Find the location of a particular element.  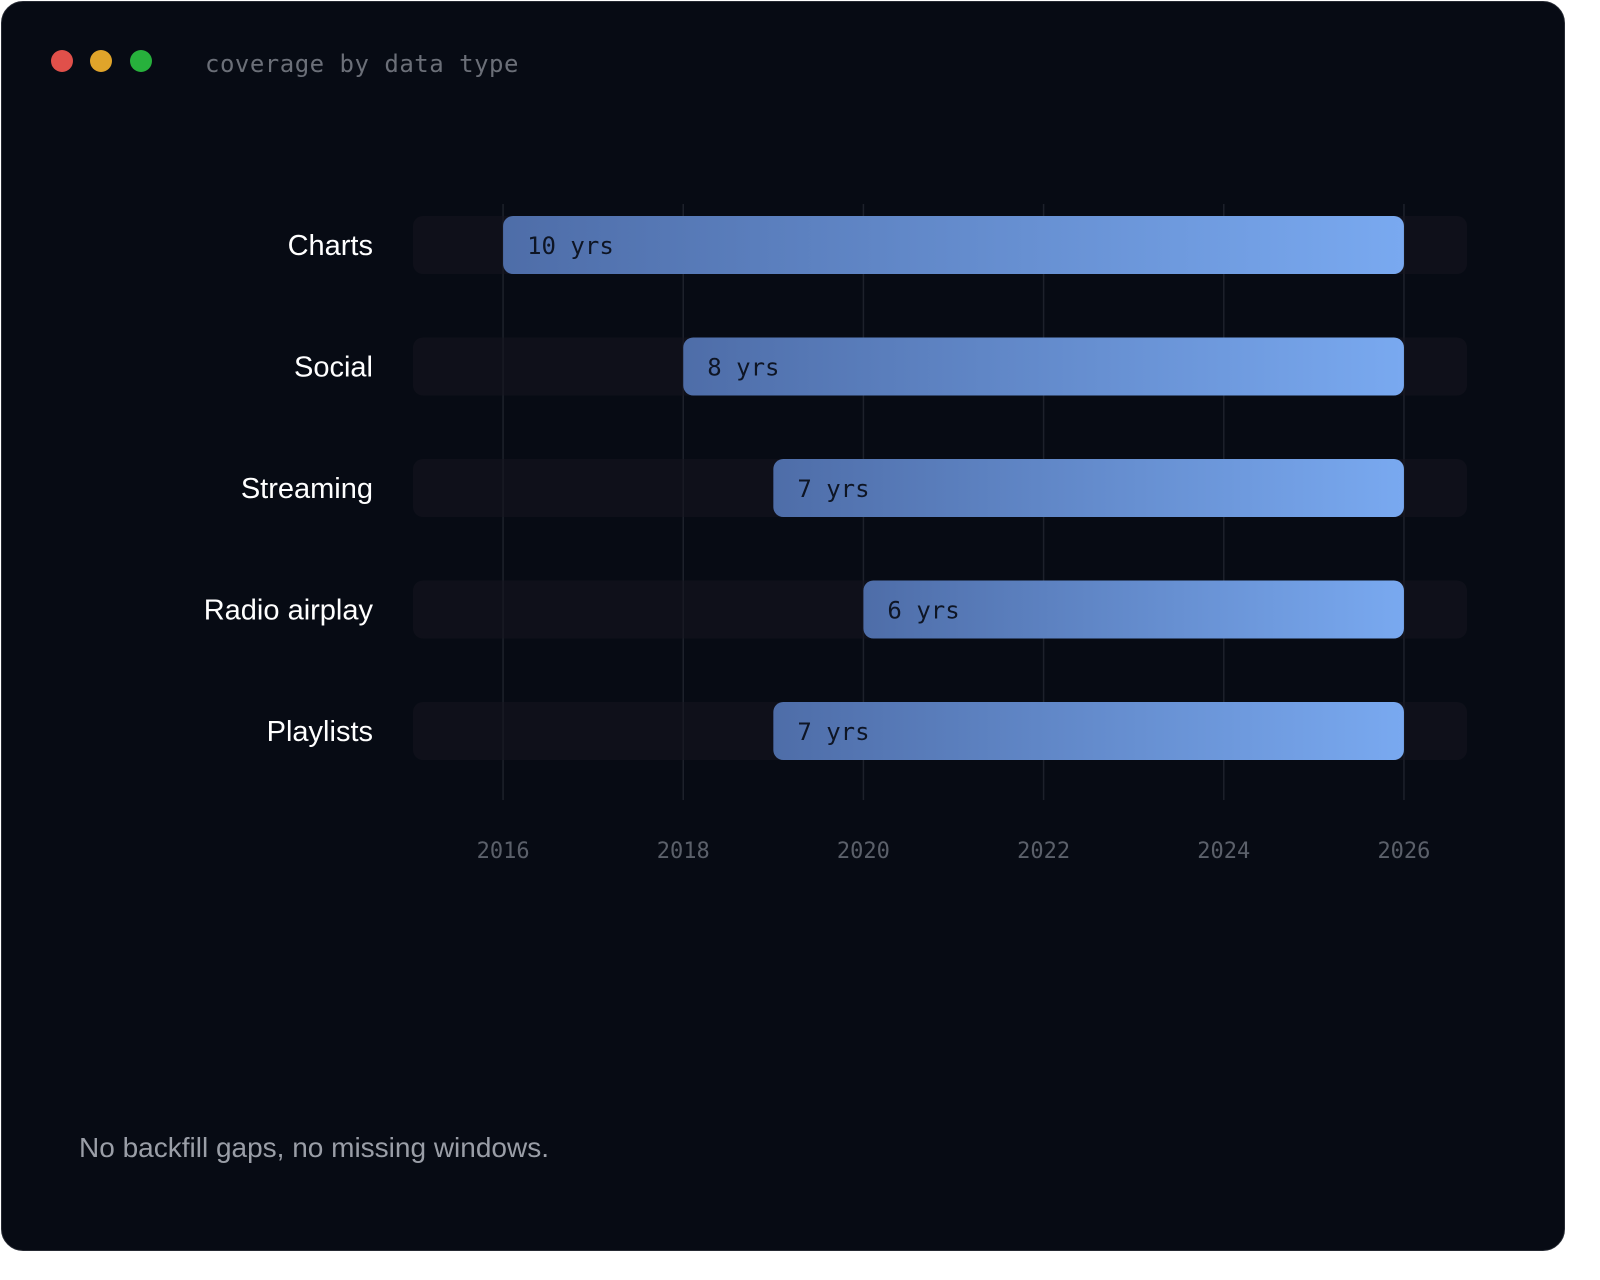

bar-value-label: 6 yrs is located at coordinates (923, 611).